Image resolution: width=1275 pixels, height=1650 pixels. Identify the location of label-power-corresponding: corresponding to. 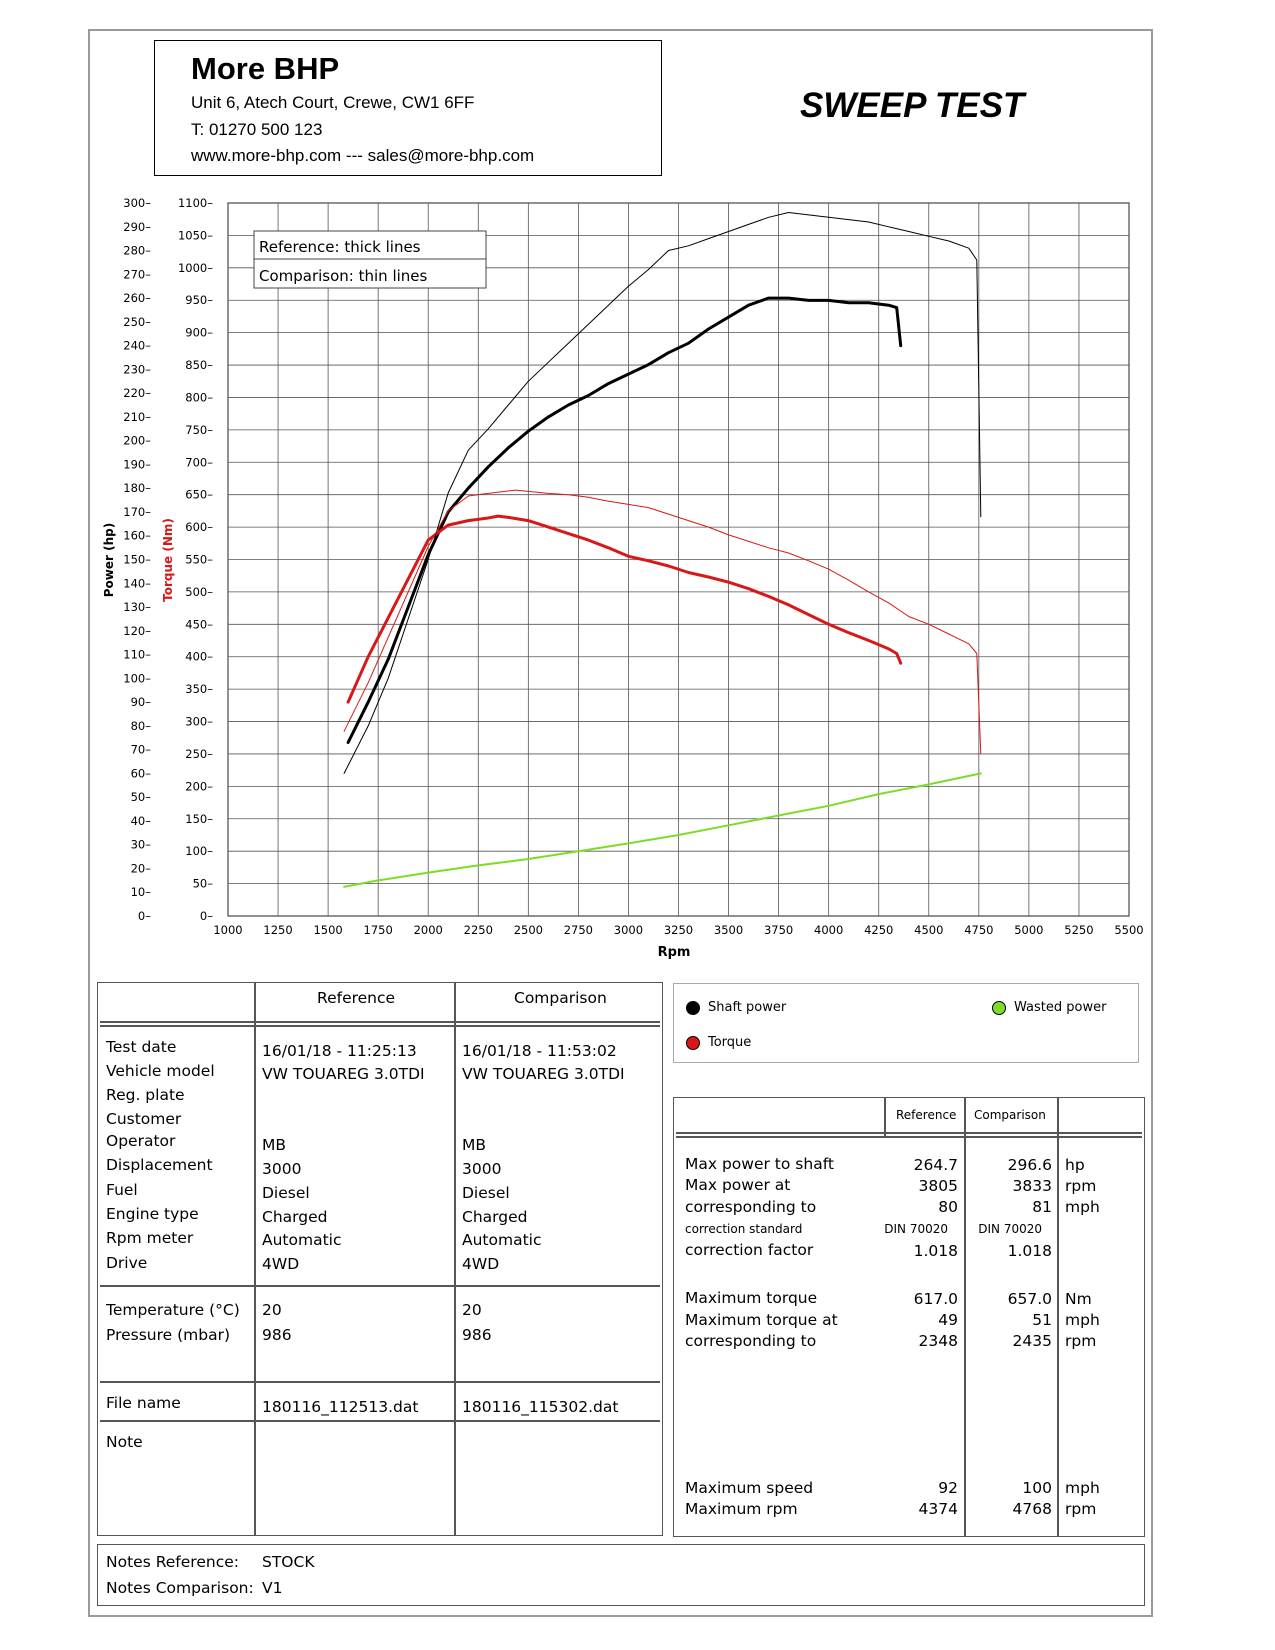
(751, 1207).